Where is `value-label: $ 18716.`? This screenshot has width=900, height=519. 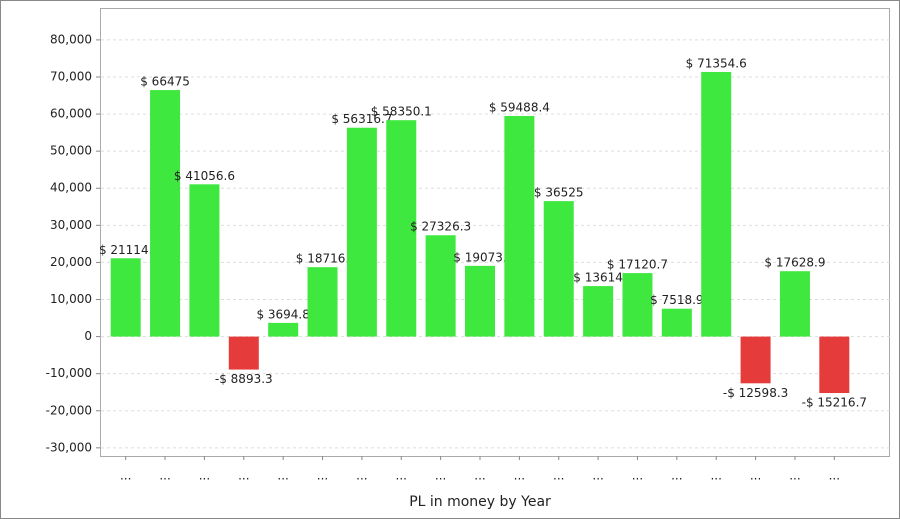
value-label: $ 18716. is located at coordinates (322, 259).